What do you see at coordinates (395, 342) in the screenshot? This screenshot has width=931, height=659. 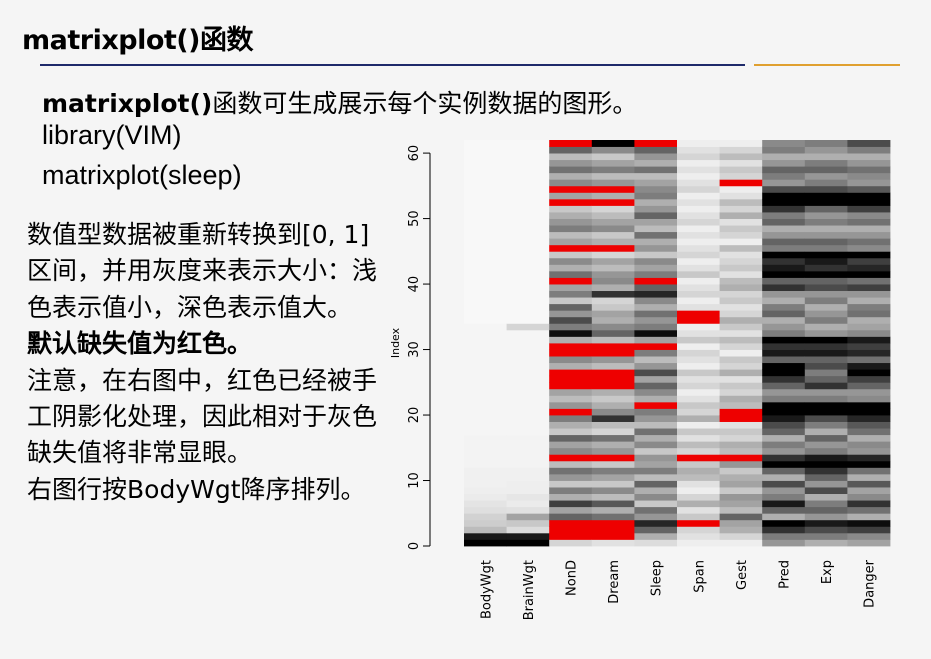 I see `y-axis-title: Index` at bounding box center [395, 342].